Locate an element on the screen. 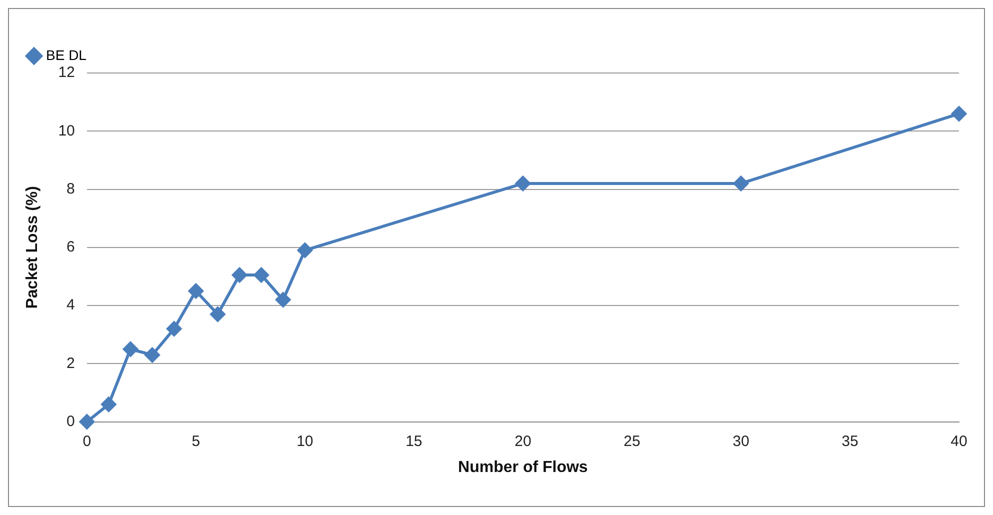 The height and width of the screenshot is (515, 993). y-tick-label: 4 is located at coordinates (70, 305).